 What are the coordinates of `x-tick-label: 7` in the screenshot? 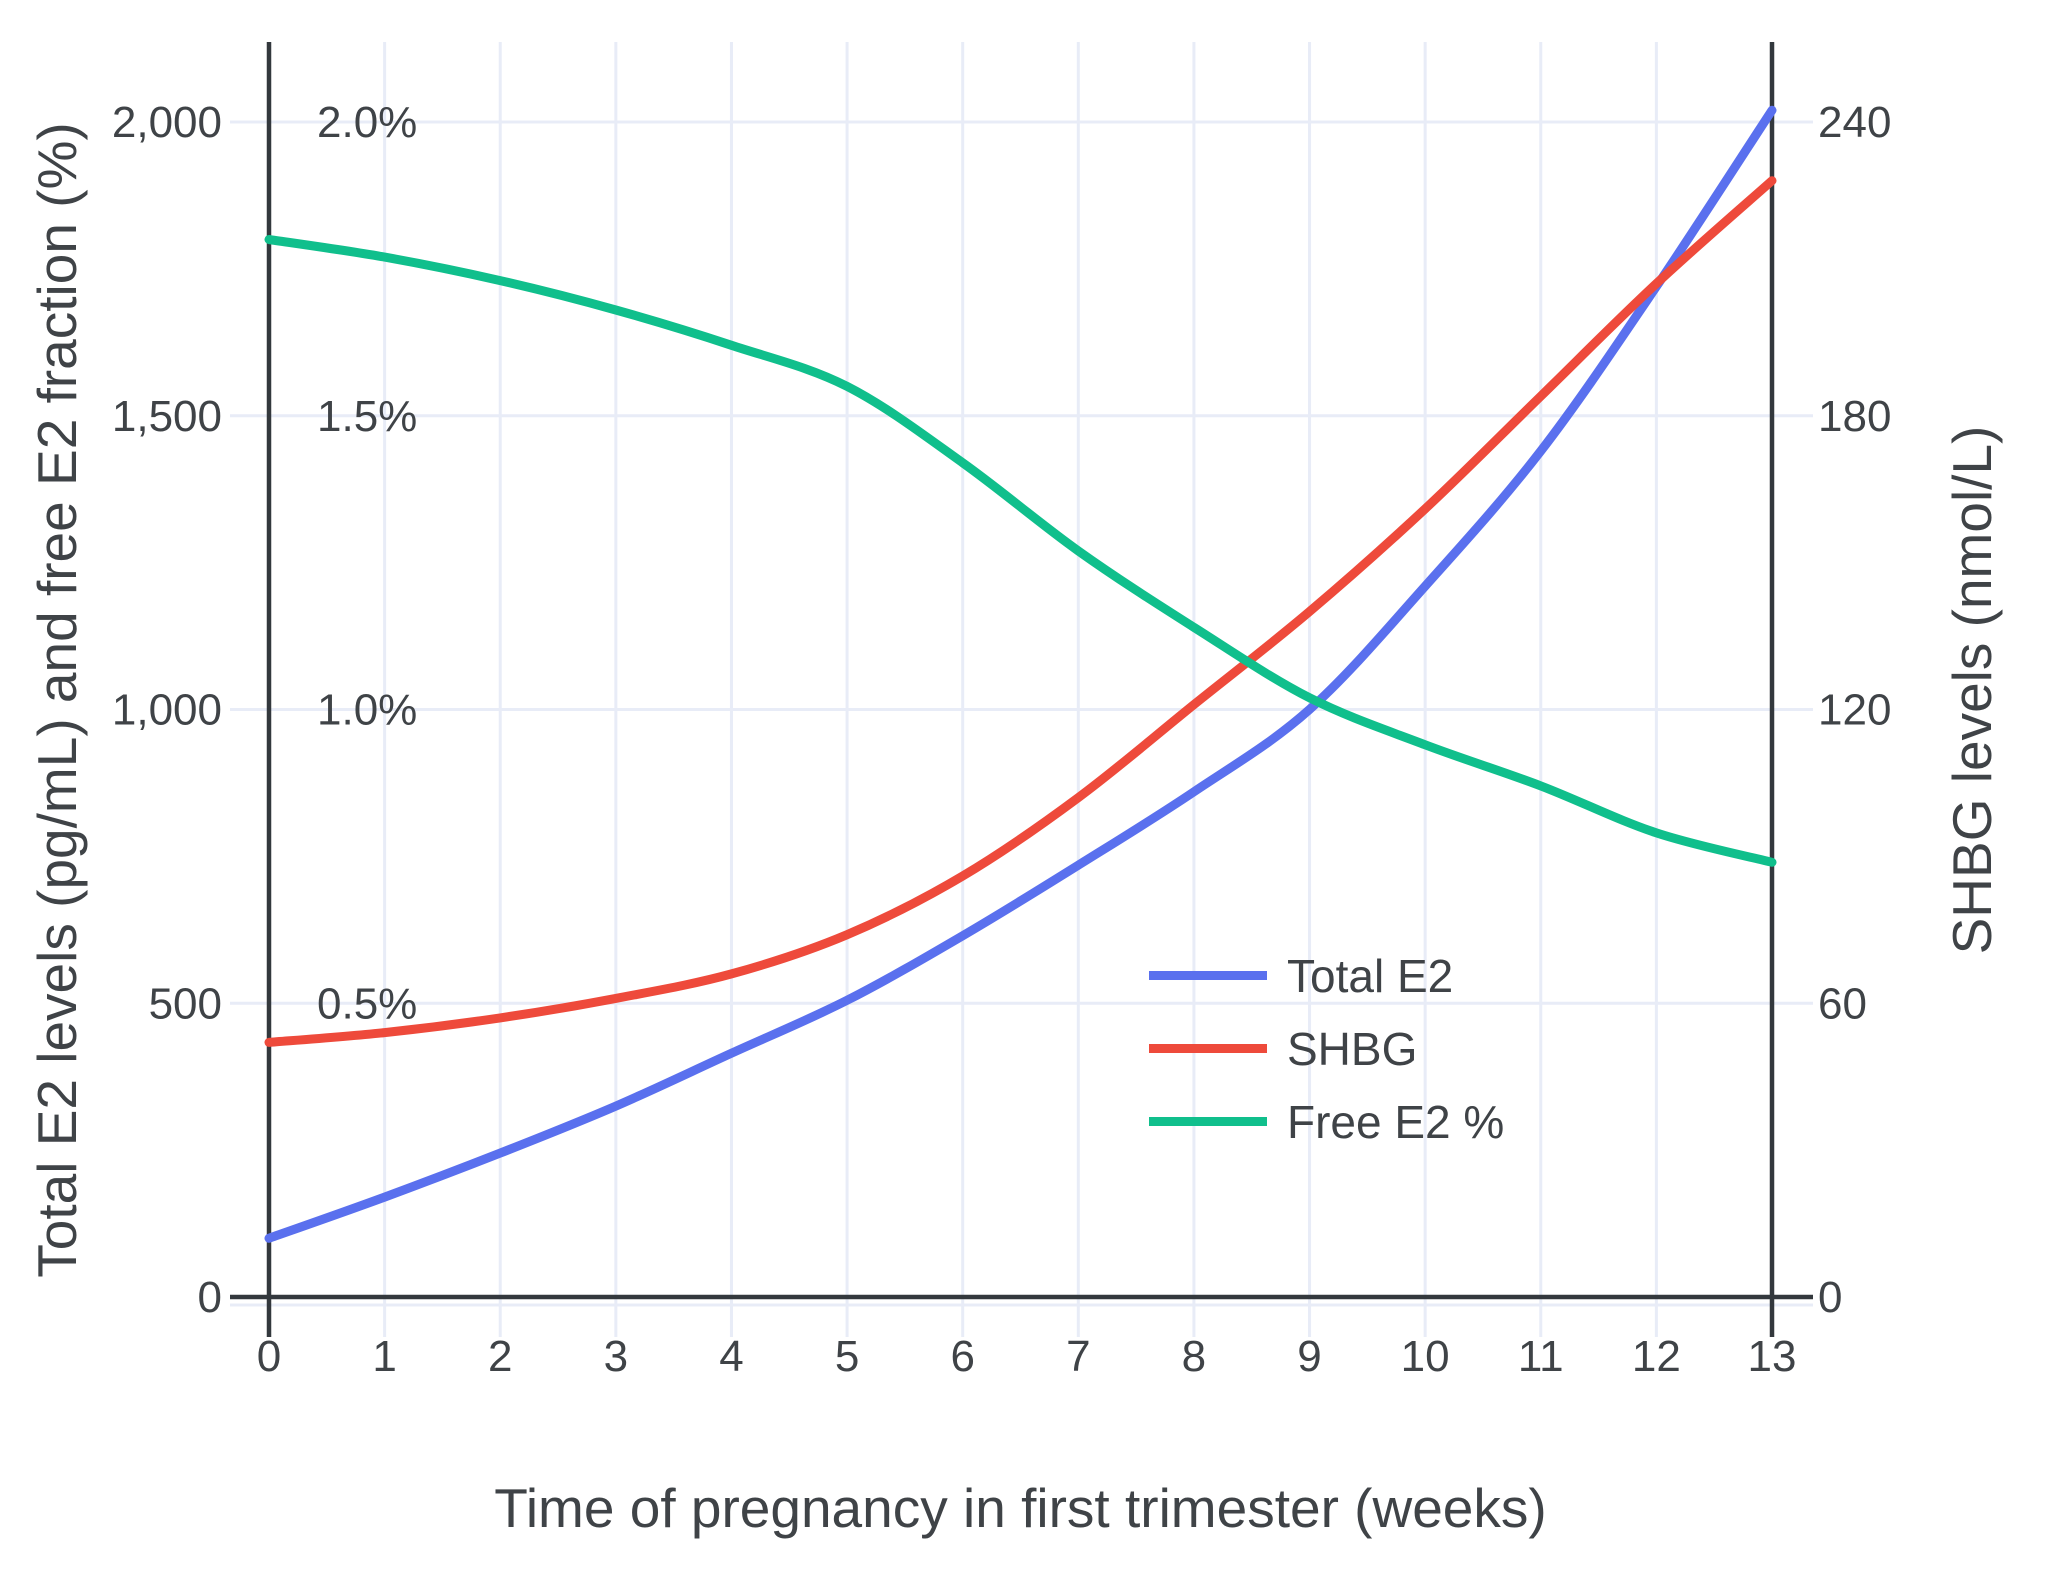 It's located at (1078, 1356).